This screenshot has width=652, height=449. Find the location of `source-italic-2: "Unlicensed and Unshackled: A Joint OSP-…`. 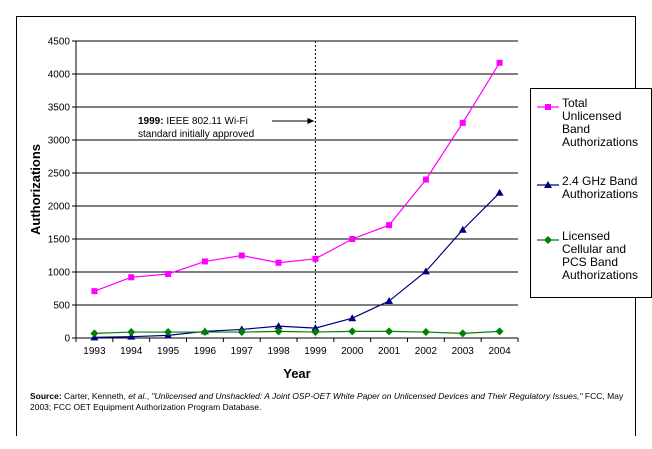

source-italic-2: "Unlicensed and Unshackled: A Joint OSP-… is located at coordinates (367, 396).